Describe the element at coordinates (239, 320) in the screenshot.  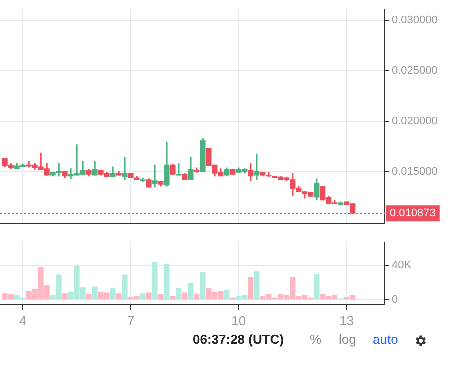
I see `x-tick-label: 10` at that location.